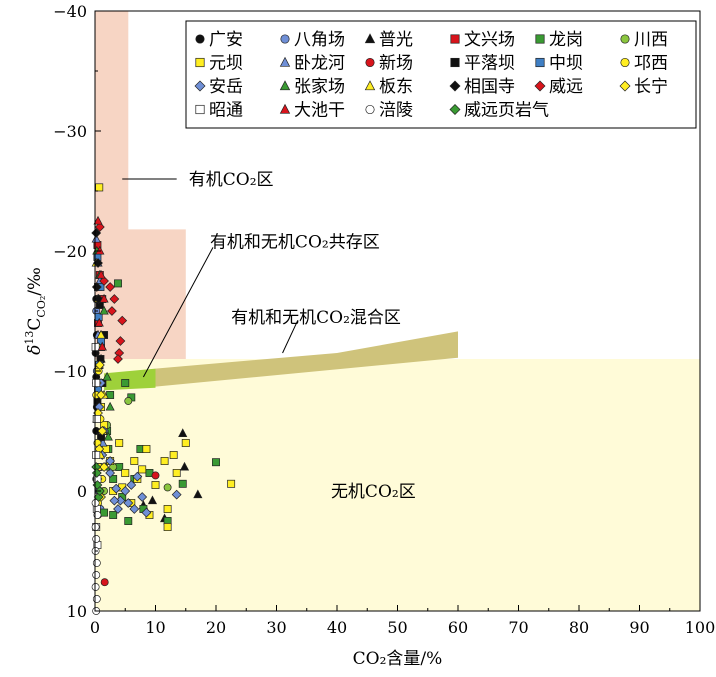 The width and height of the screenshot is (716, 677). Describe the element at coordinates (458, 627) in the screenshot. I see `x-tick-label-6: 60` at that location.